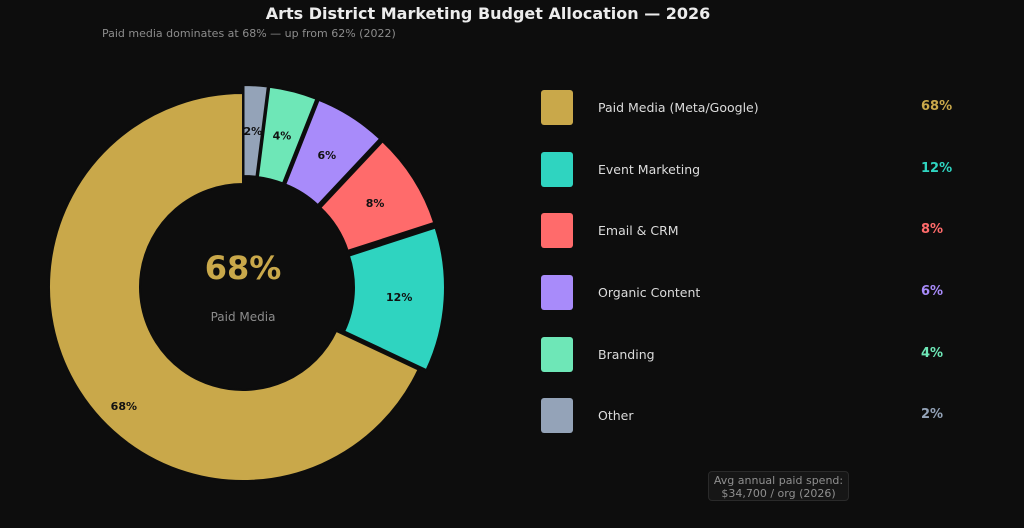 The width and height of the screenshot is (1024, 528). What do you see at coordinates (375, 203) in the screenshot?
I see `slice-label: 8%` at bounding box center [375, 203].